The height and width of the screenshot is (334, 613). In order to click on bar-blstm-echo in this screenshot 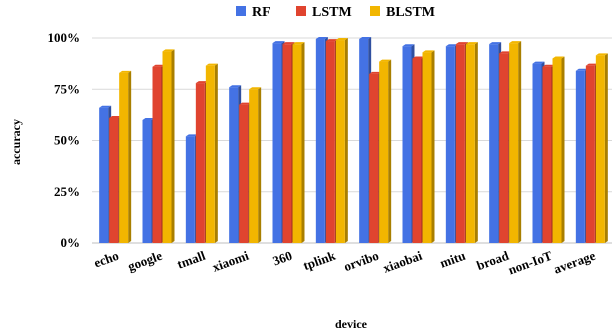, I will do `click(124, 157)`.